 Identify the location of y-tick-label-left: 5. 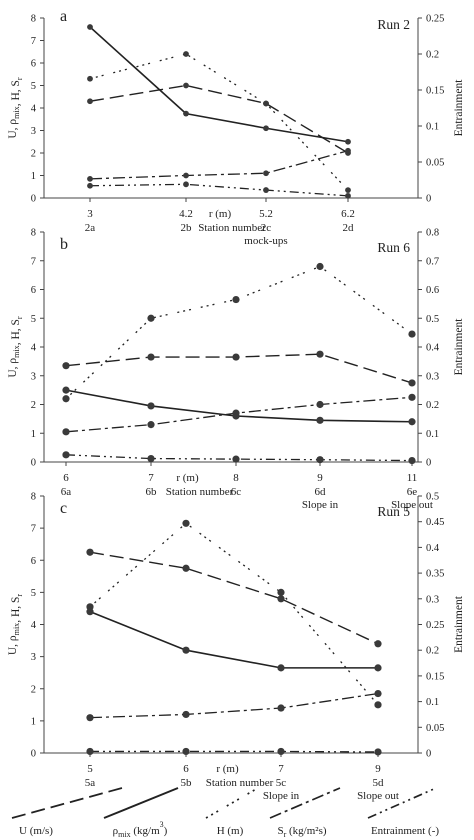
(33, 319).